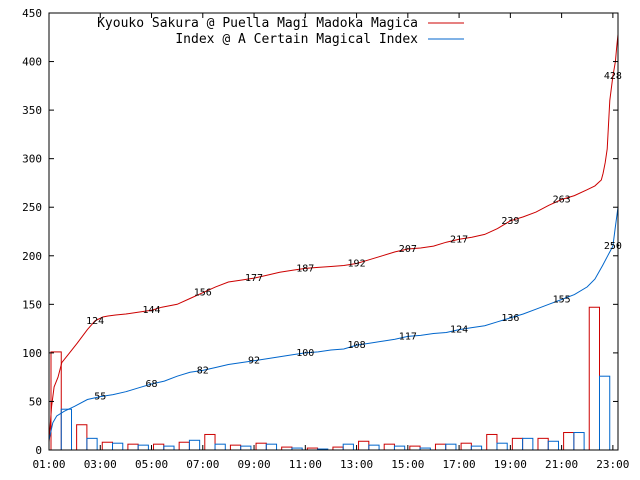 This screenshot has height=480, width=640. Describe the element at coordinates (151, 310) in the screenshot. I see `kyouko-data-label: 144` at that location.